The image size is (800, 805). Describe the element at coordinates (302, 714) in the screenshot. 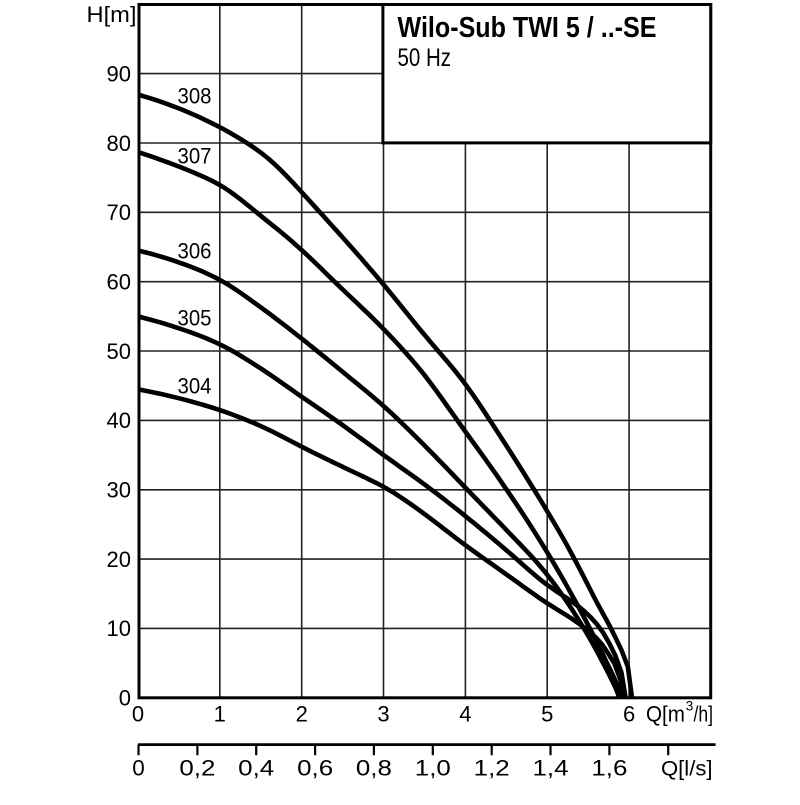

I see `svg-text: 2` at that location.